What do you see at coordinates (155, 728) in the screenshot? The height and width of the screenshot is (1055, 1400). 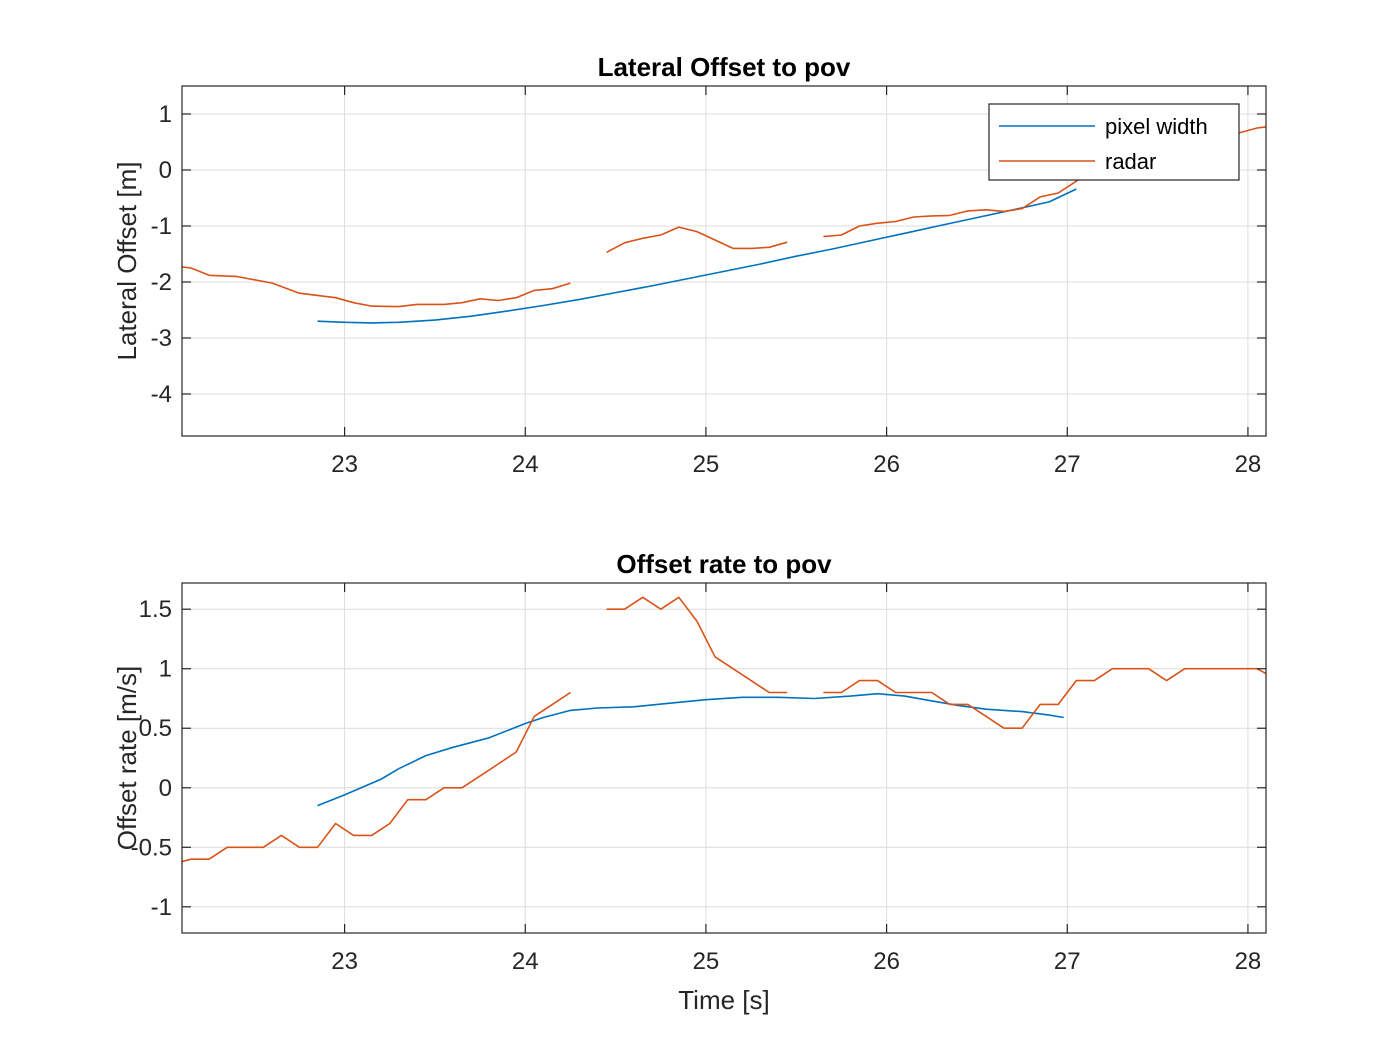 I see `bottom-y-tick-label: 0.5` at bounding box center [155, 728].